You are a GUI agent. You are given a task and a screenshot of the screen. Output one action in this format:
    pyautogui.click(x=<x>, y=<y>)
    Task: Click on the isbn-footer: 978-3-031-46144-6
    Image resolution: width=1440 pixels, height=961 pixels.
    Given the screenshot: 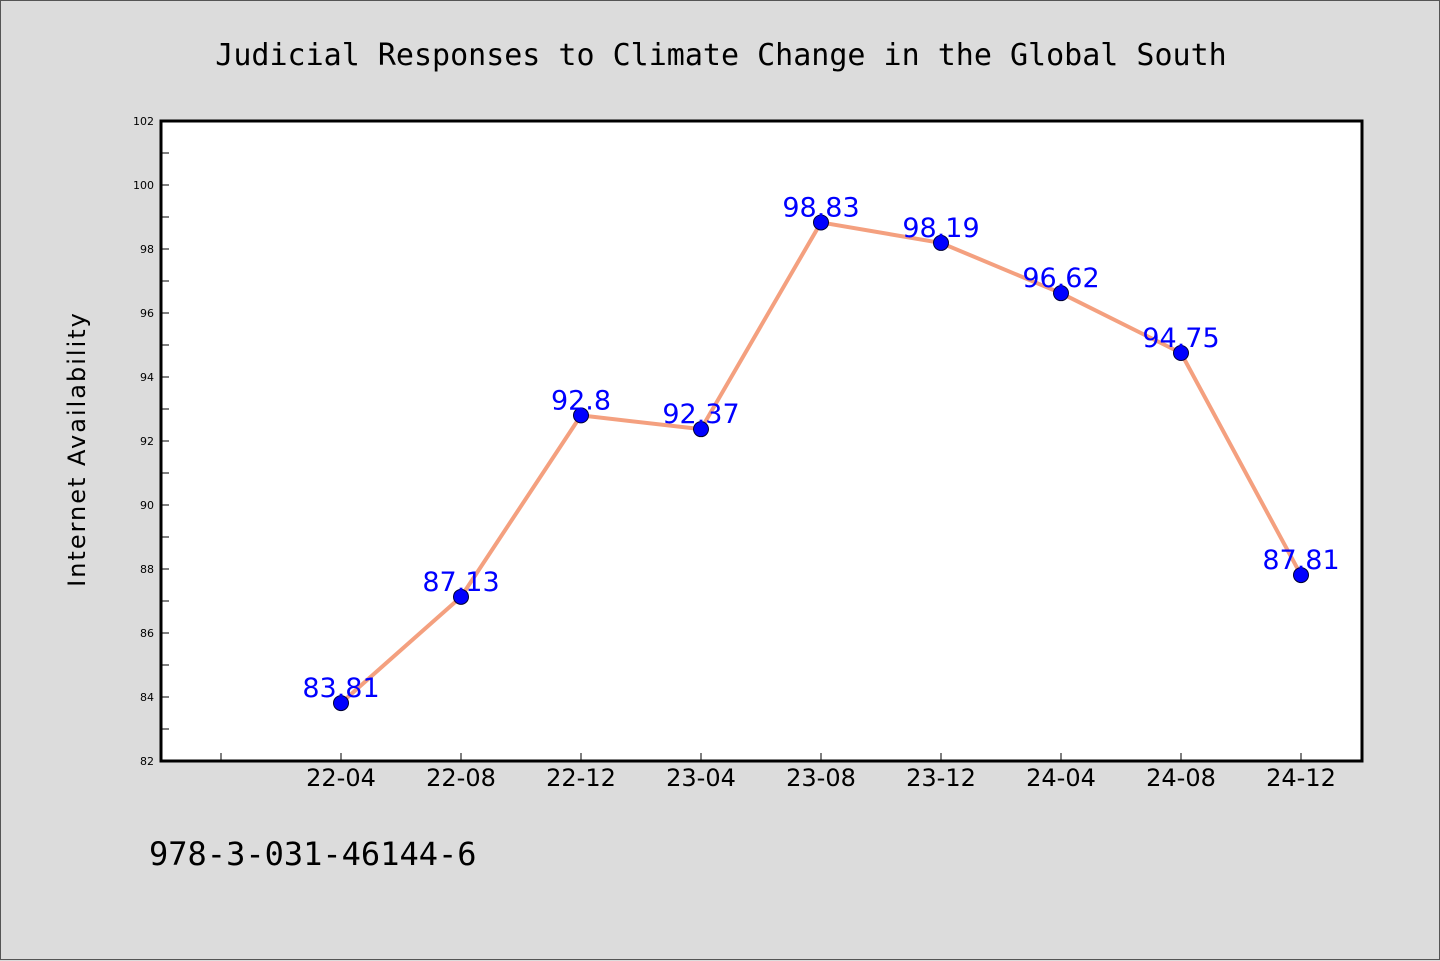 What is the action you would take?
    pyautogui.click(x=313, y=854)
    